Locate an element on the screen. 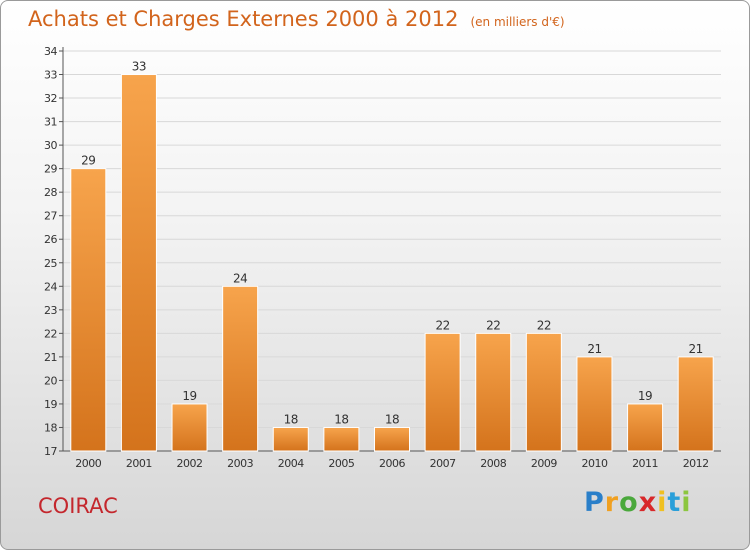 This screenshot has height=550, width=750. bar-2011 is located at coordinates (645, 427).